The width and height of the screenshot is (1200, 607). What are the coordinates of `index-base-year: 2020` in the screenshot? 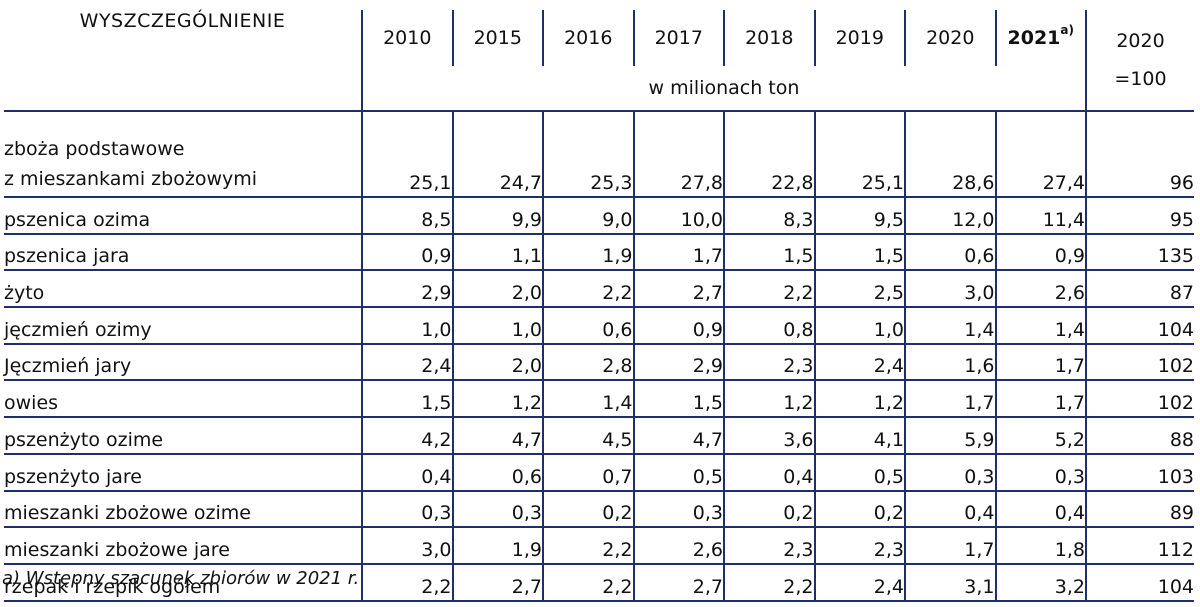 It's located at (1140, 41).